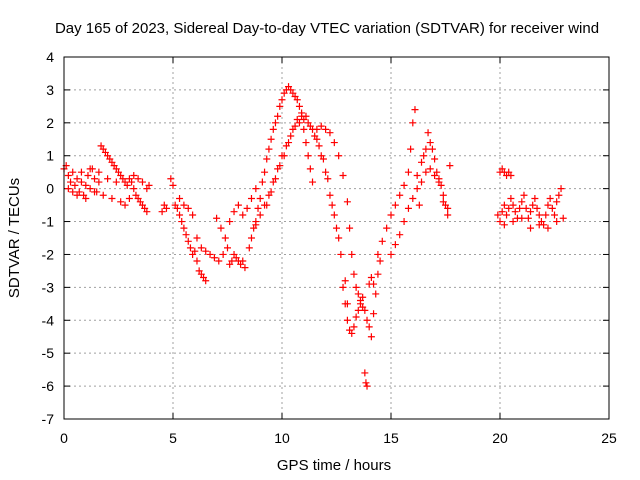 The width and height of the screenshot is (640, 480). What do you see at coordinates (48, 419) in the screenshot?
I see `y-tick-label: -7` at bounding box center [48, 419].